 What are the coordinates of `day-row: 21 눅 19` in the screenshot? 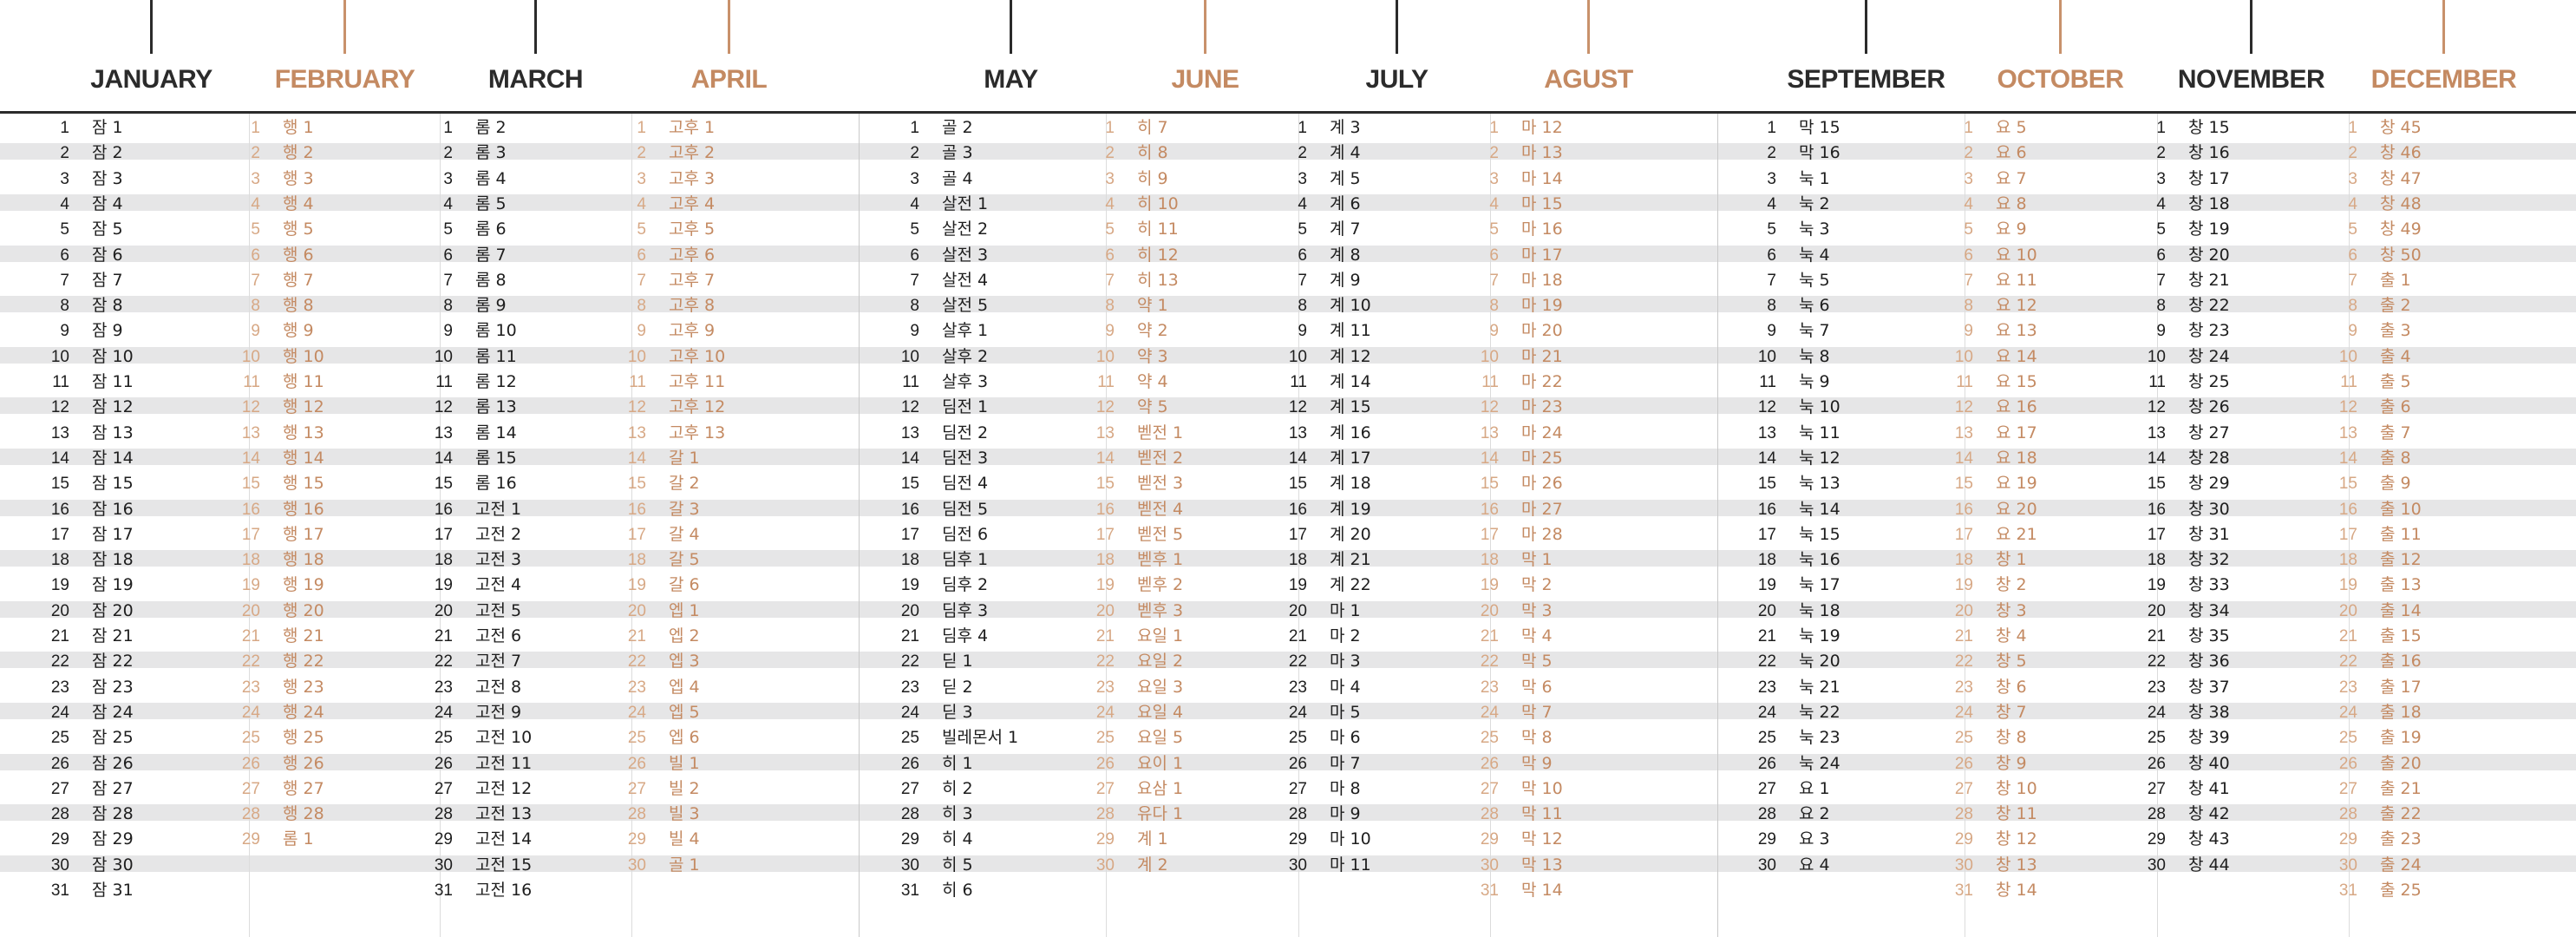 It's located at (1794, 636).